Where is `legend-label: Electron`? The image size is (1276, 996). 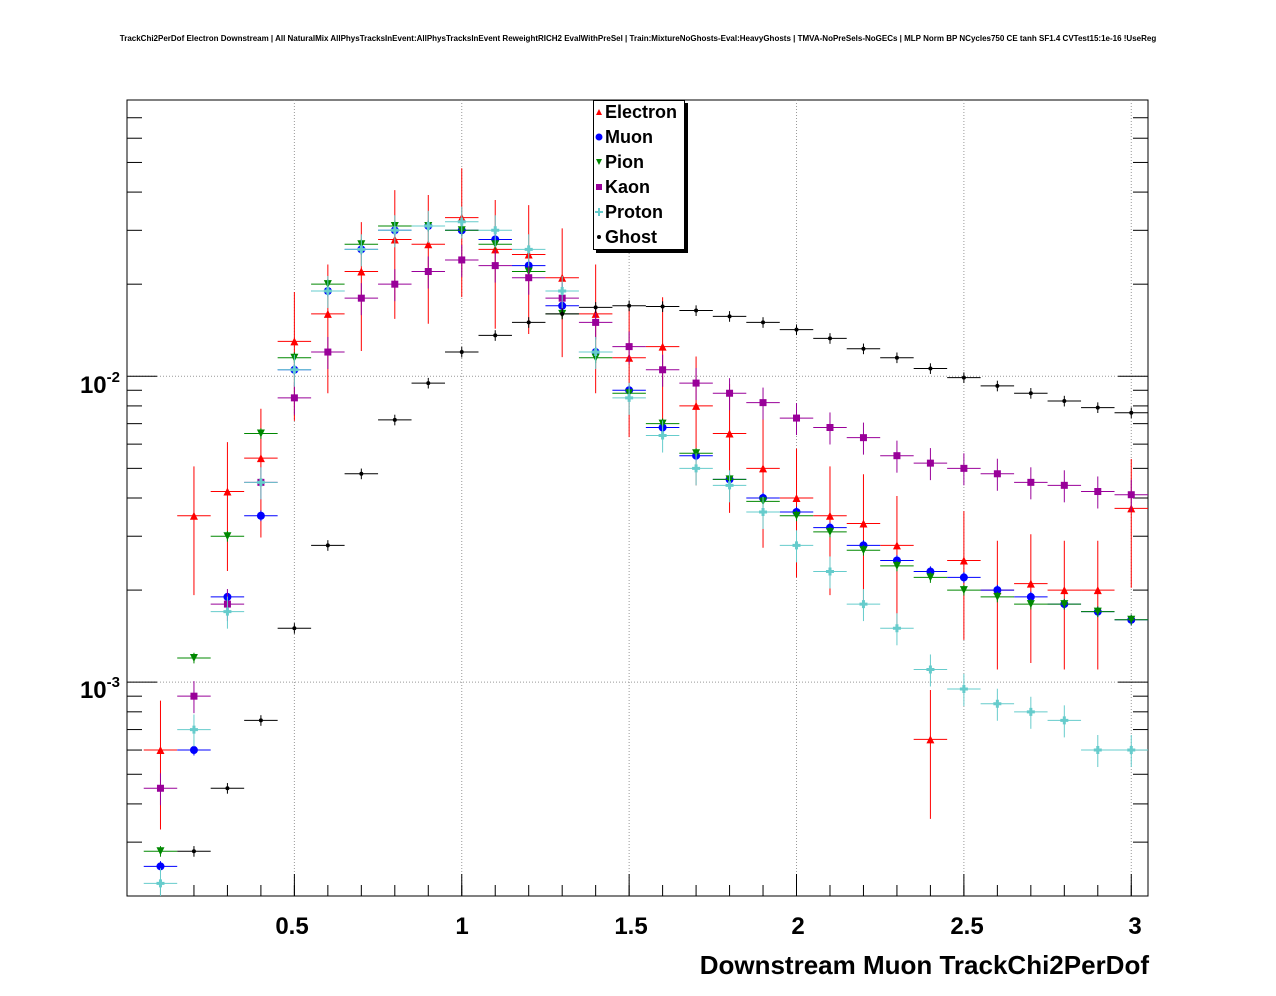
legend-label: Electron is located at coordinates (641, 112).